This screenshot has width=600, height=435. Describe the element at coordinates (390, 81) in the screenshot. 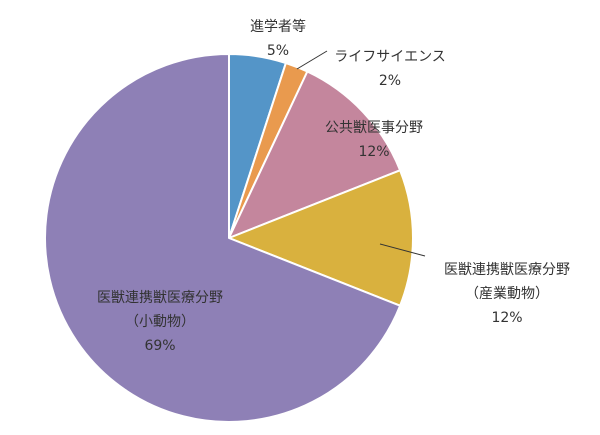

I see `slice-value-label: 2%` at that location.